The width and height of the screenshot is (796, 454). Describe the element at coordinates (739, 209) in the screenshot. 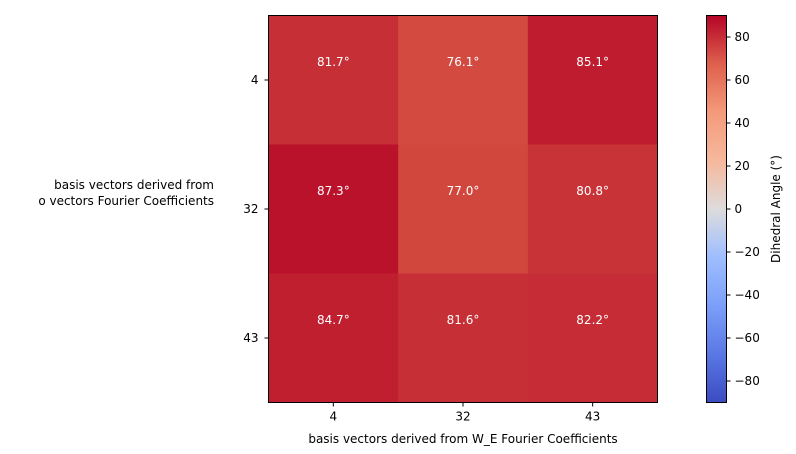

I see `colorbar-tick-label: 0` at that location.